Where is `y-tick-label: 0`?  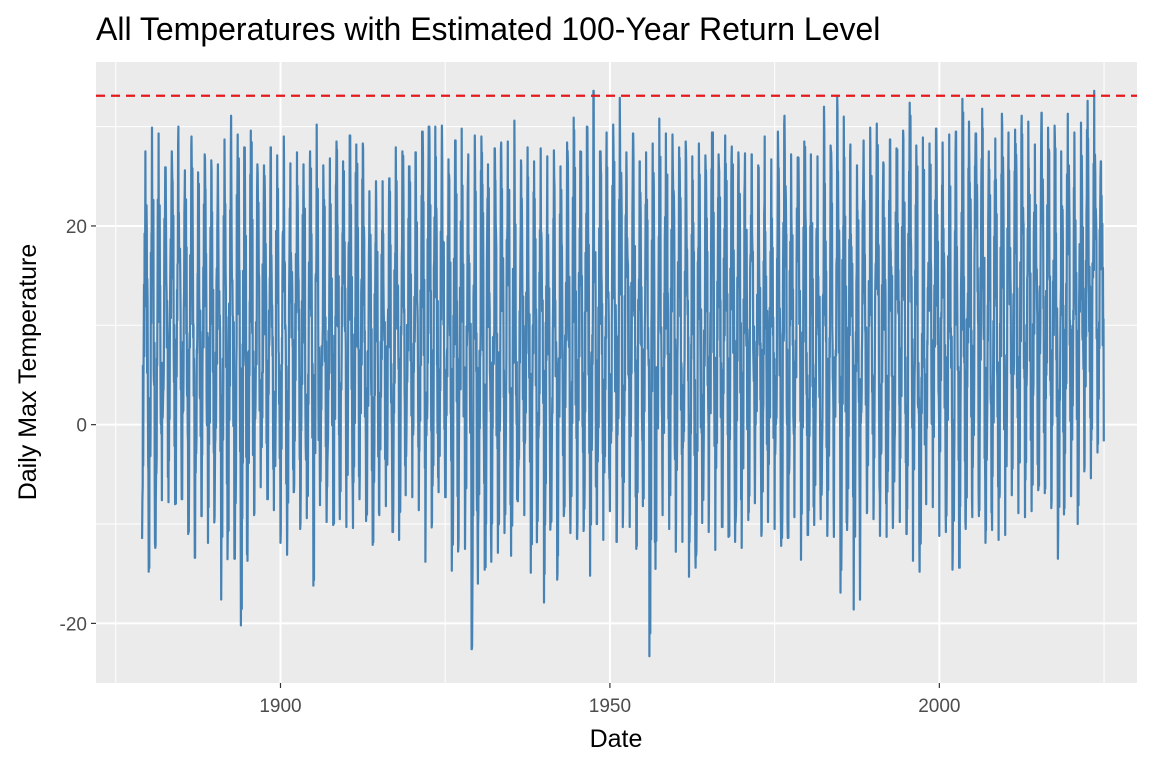 y-tick-label: 0 is located at coordinates (81, 426).